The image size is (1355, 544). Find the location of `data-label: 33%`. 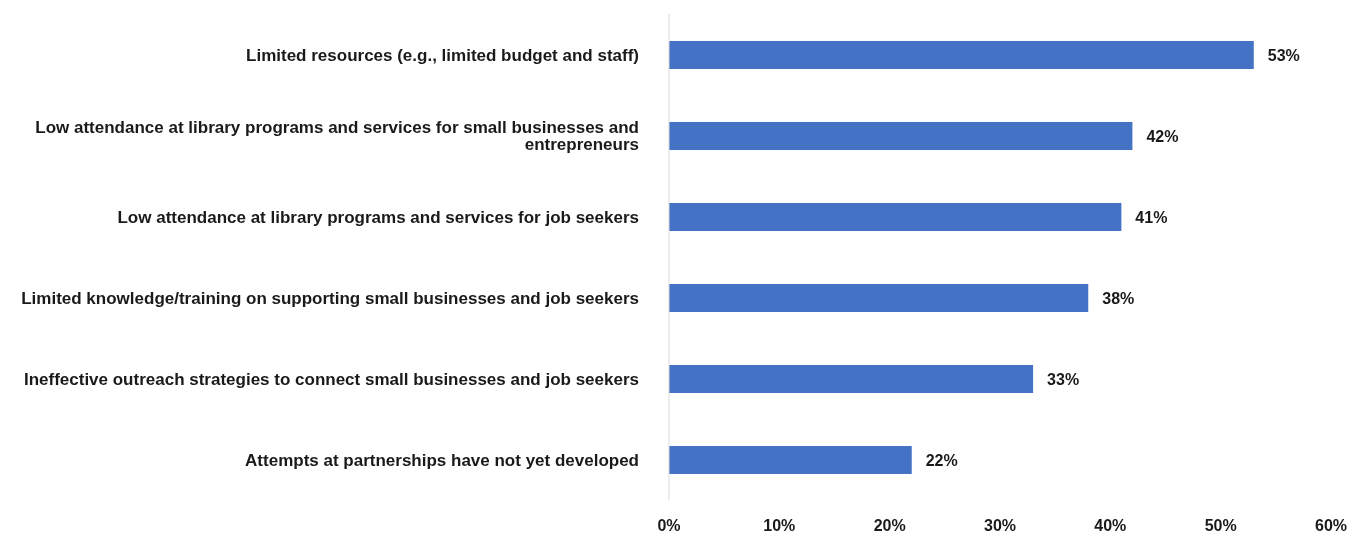

data-label: 33% is located at coordinates (1063, 379).